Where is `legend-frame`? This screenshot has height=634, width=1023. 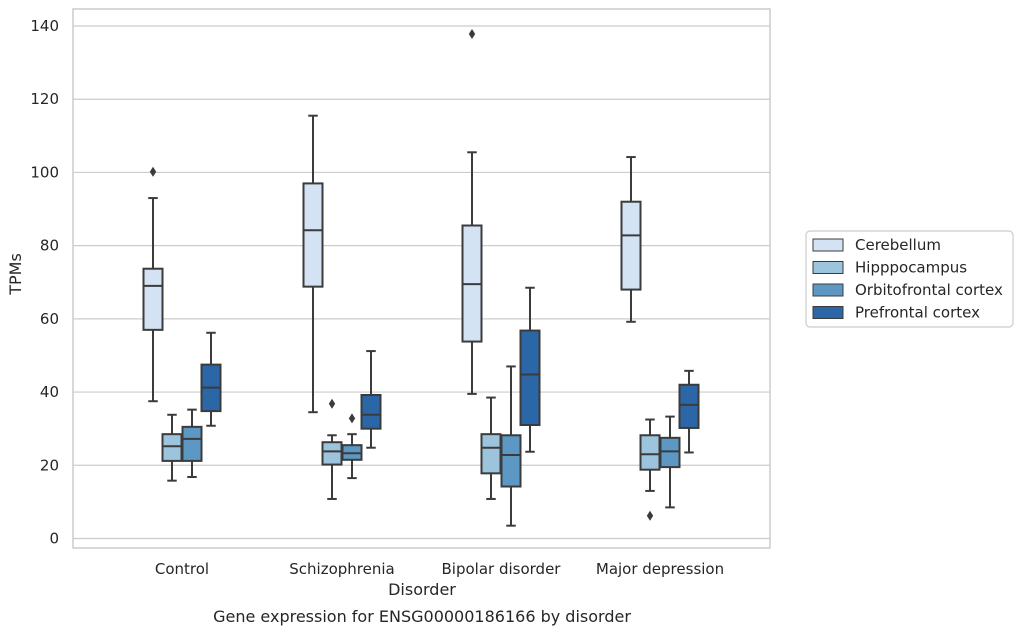 legend-frame is located at coordinates (909, 279).